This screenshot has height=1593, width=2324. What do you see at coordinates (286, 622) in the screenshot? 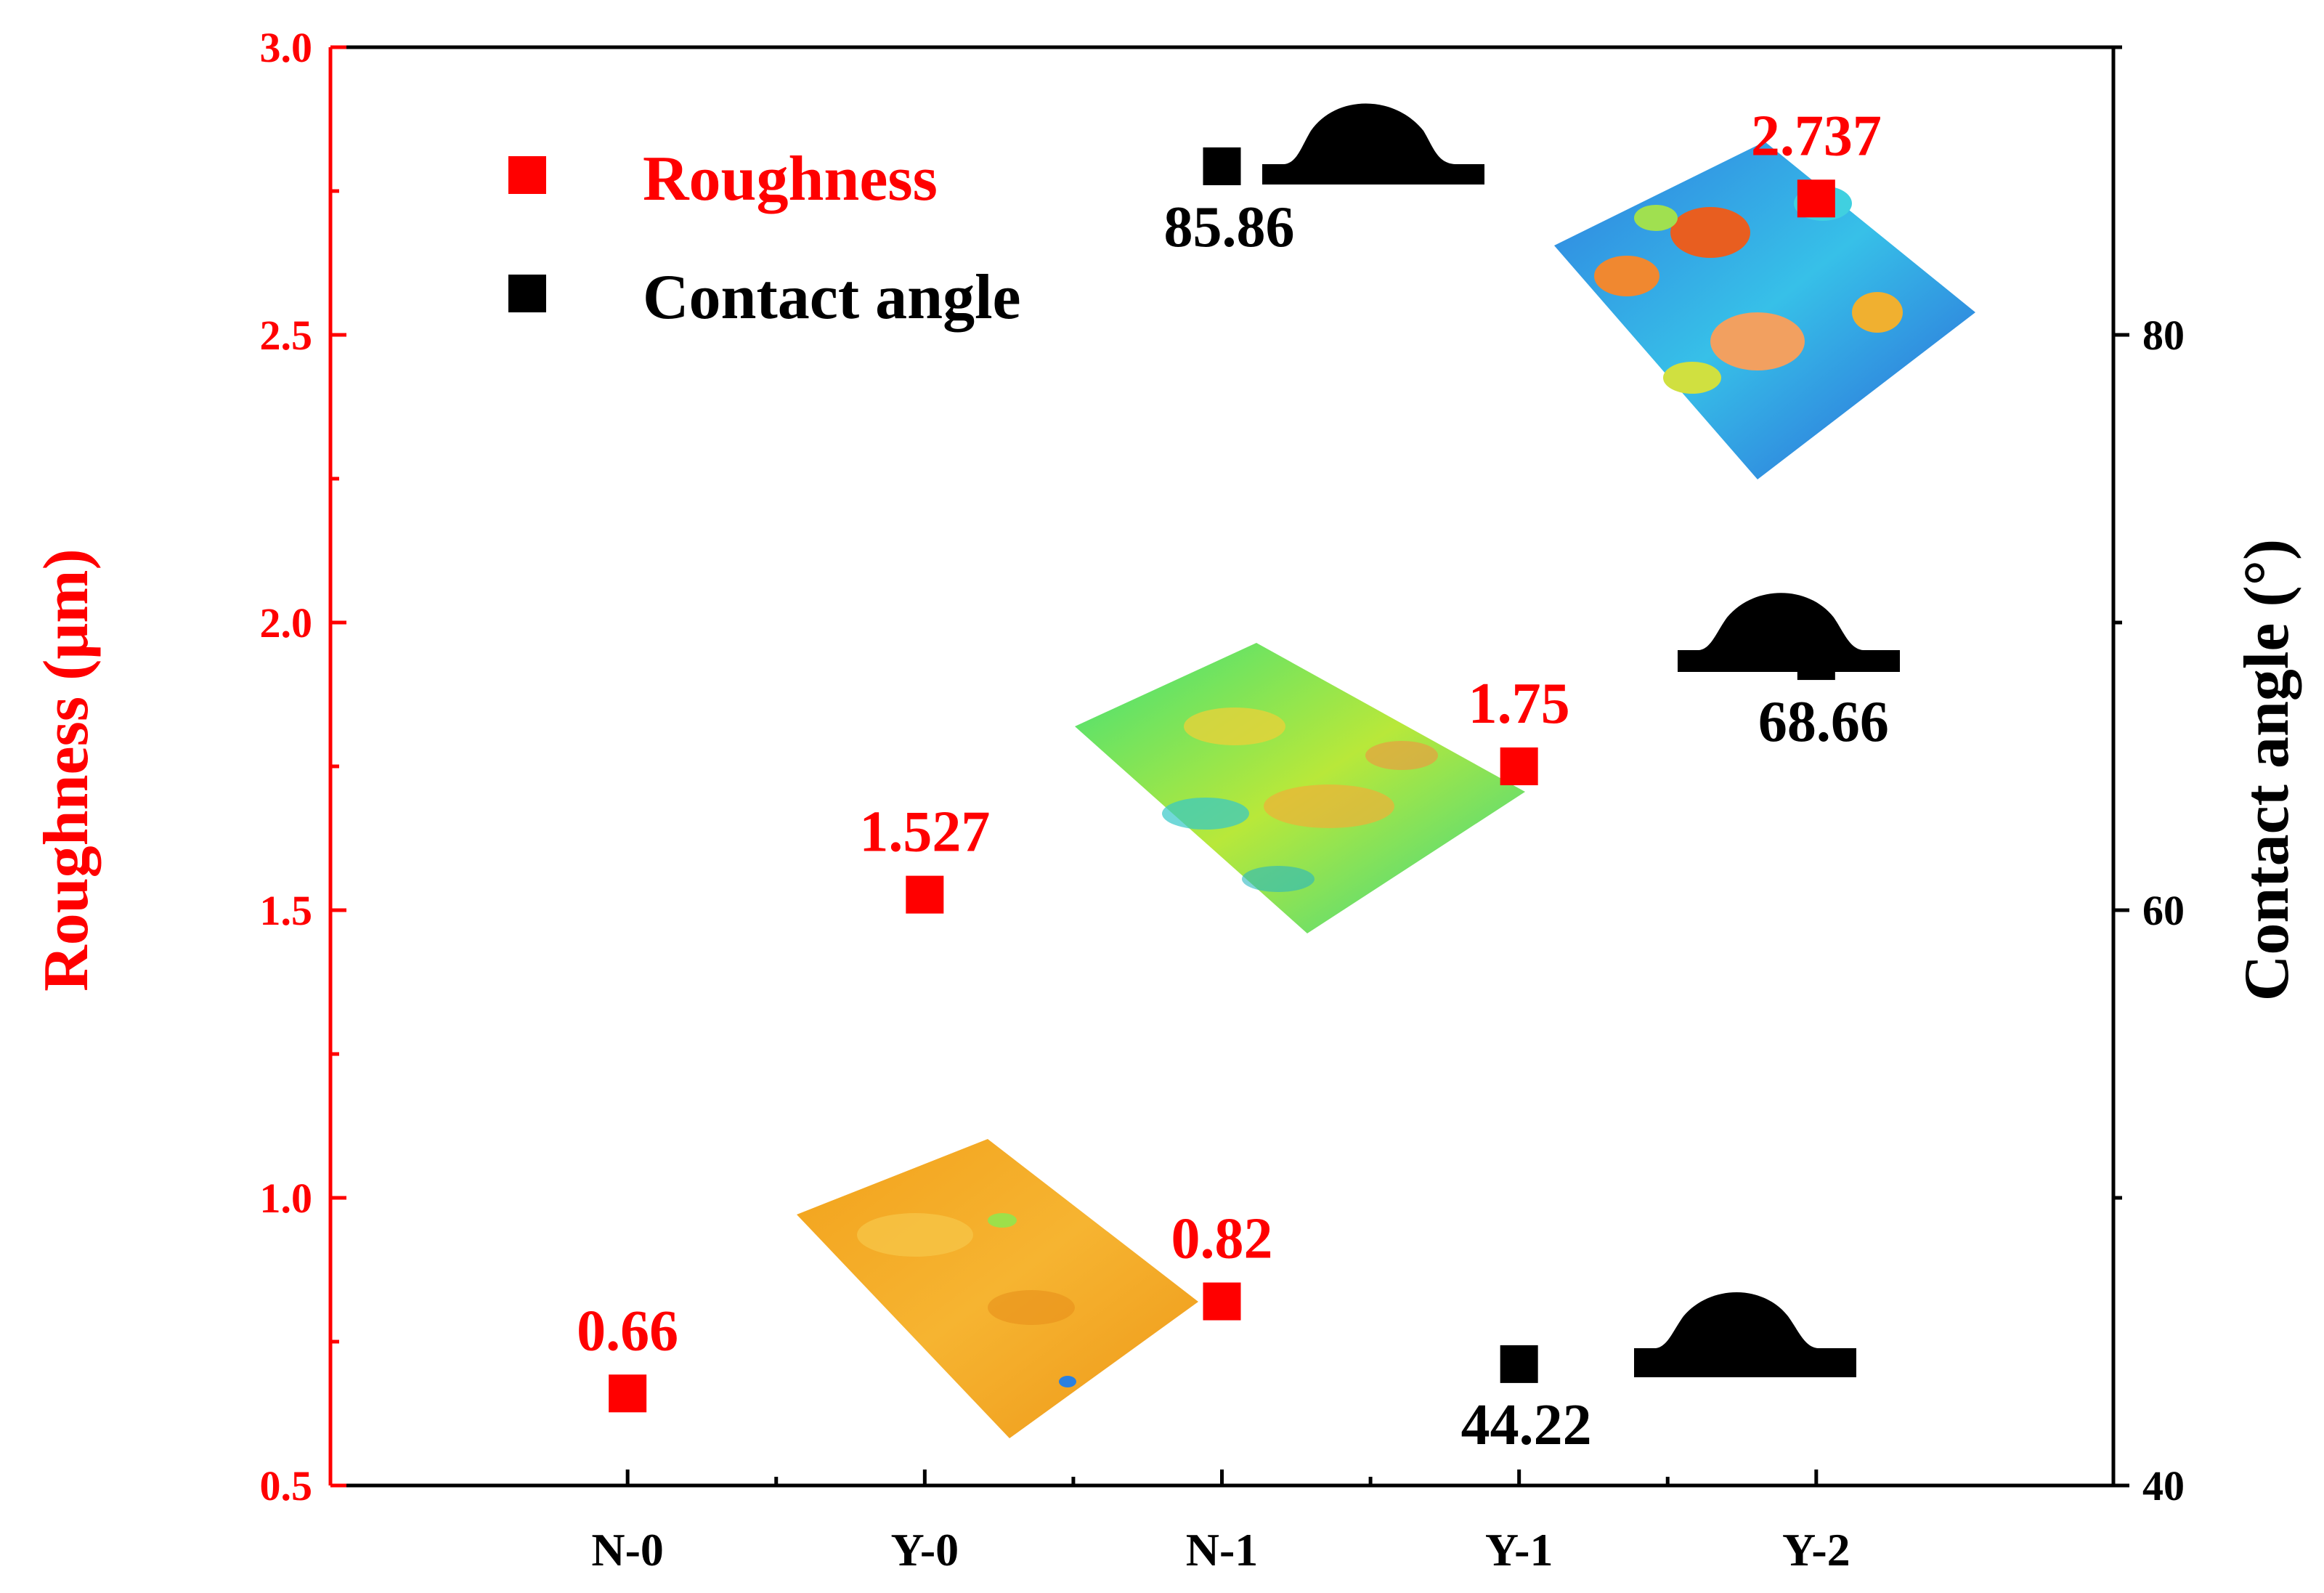
I see `y-left-tick-label: 2.0` at bounding box center [286, 622].